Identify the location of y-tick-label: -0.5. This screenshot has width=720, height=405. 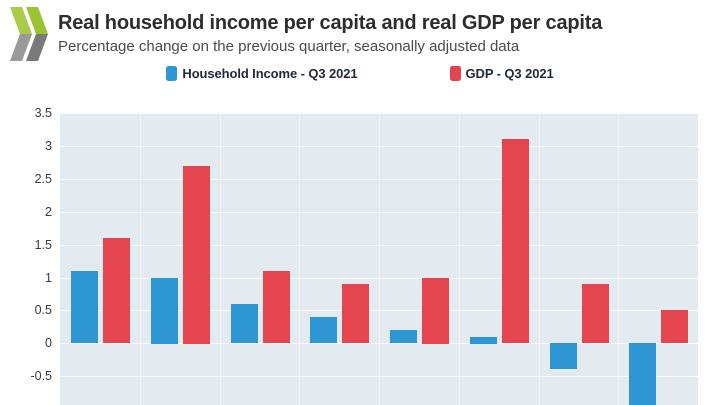
(41, 376).